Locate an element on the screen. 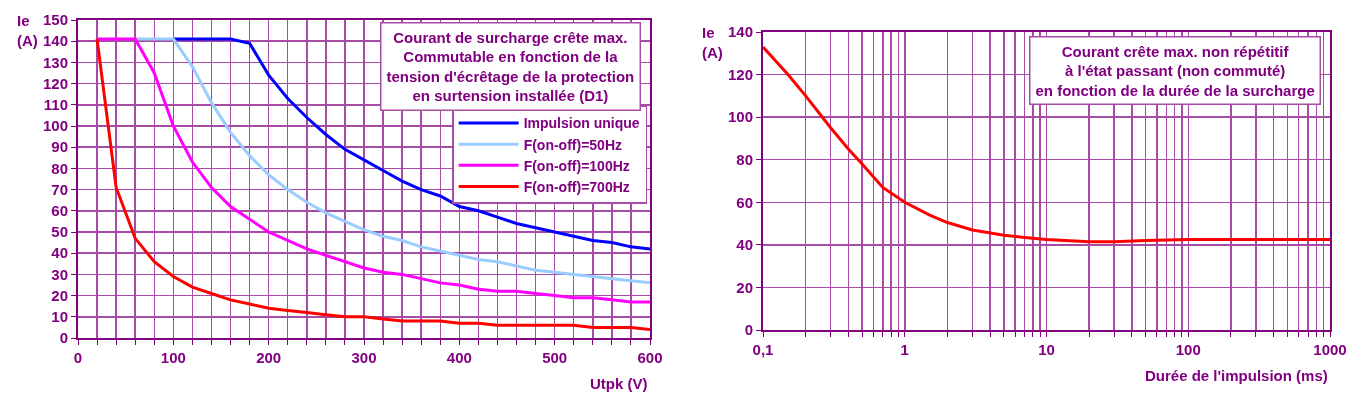 The image size is (1363, 400). x-tick-label: 1 is located at coordinates (904, 349).